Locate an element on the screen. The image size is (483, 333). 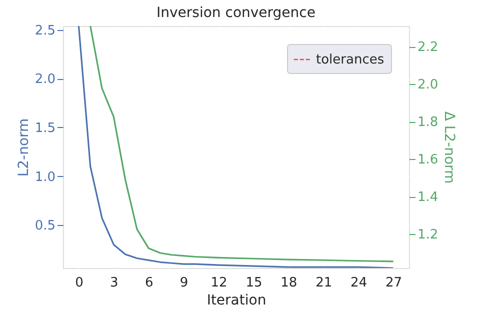
y-tick-label: 1.0 is located at coordinates (45, 177).